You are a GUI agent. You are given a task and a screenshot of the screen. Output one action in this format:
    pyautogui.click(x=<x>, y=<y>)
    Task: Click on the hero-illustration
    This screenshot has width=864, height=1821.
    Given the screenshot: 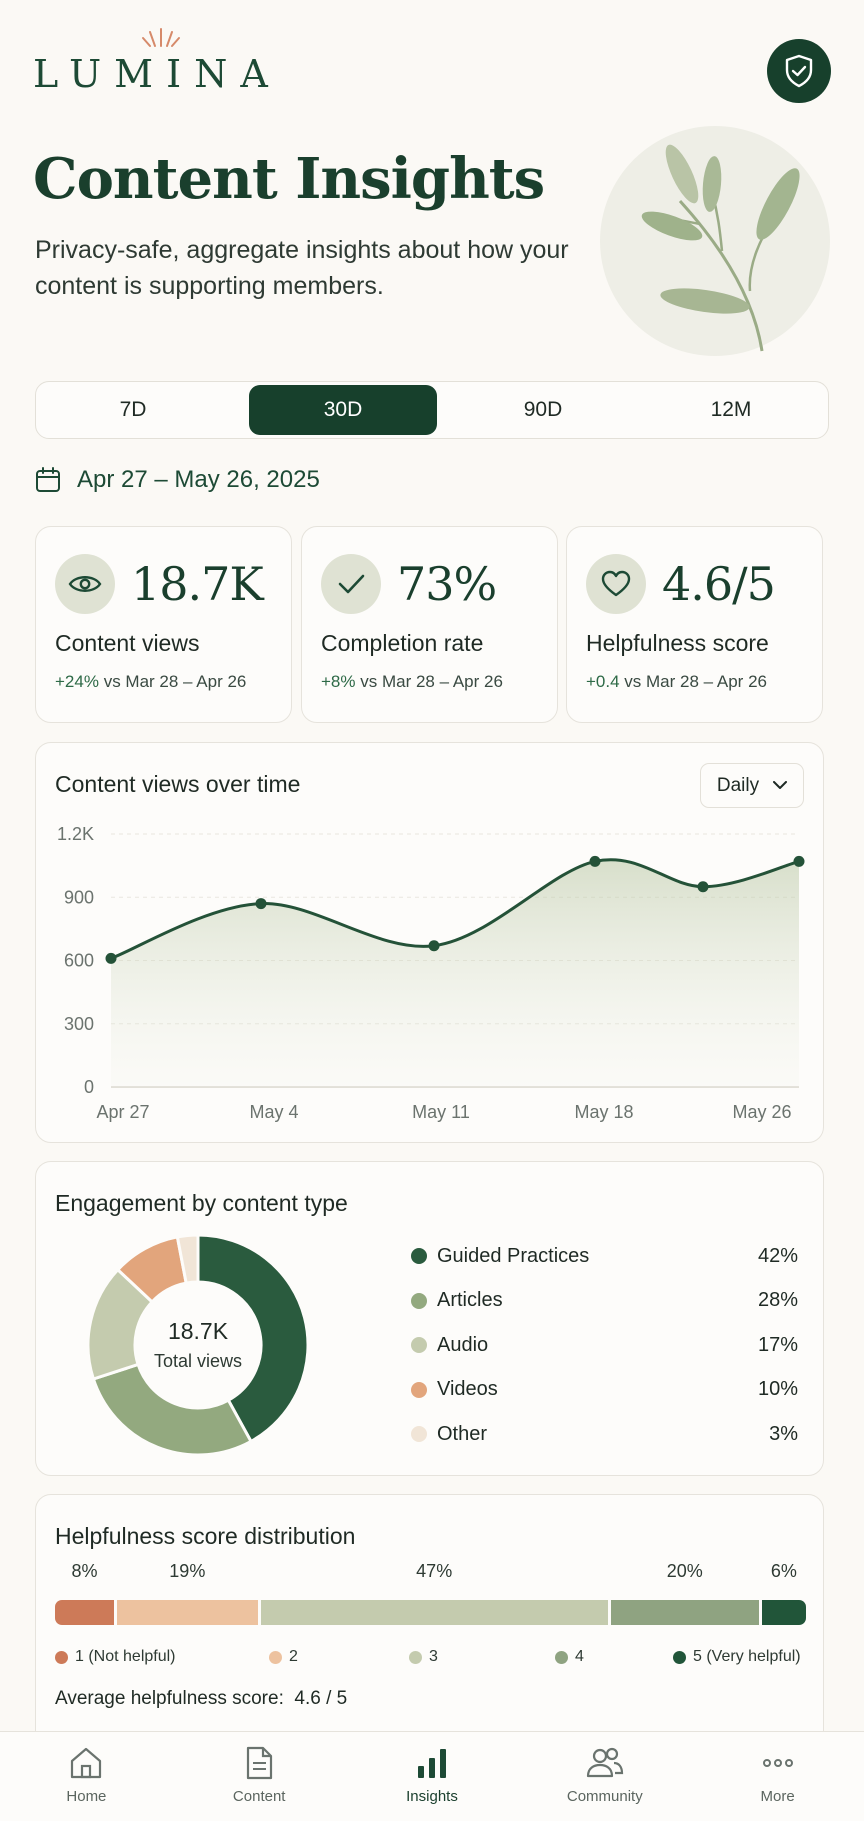 What is the action you would take?
    pyautogui.click(x=715, y=241)
    